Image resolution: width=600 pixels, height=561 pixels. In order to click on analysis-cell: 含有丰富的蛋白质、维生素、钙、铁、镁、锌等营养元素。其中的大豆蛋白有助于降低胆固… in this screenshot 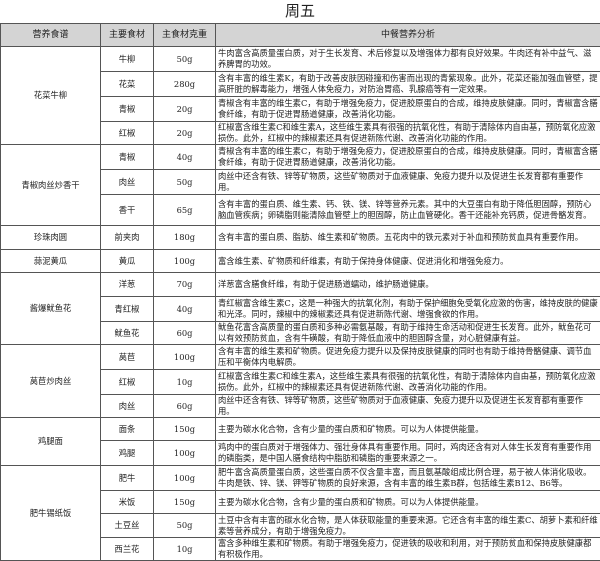, I will do `click(408, 210)`.